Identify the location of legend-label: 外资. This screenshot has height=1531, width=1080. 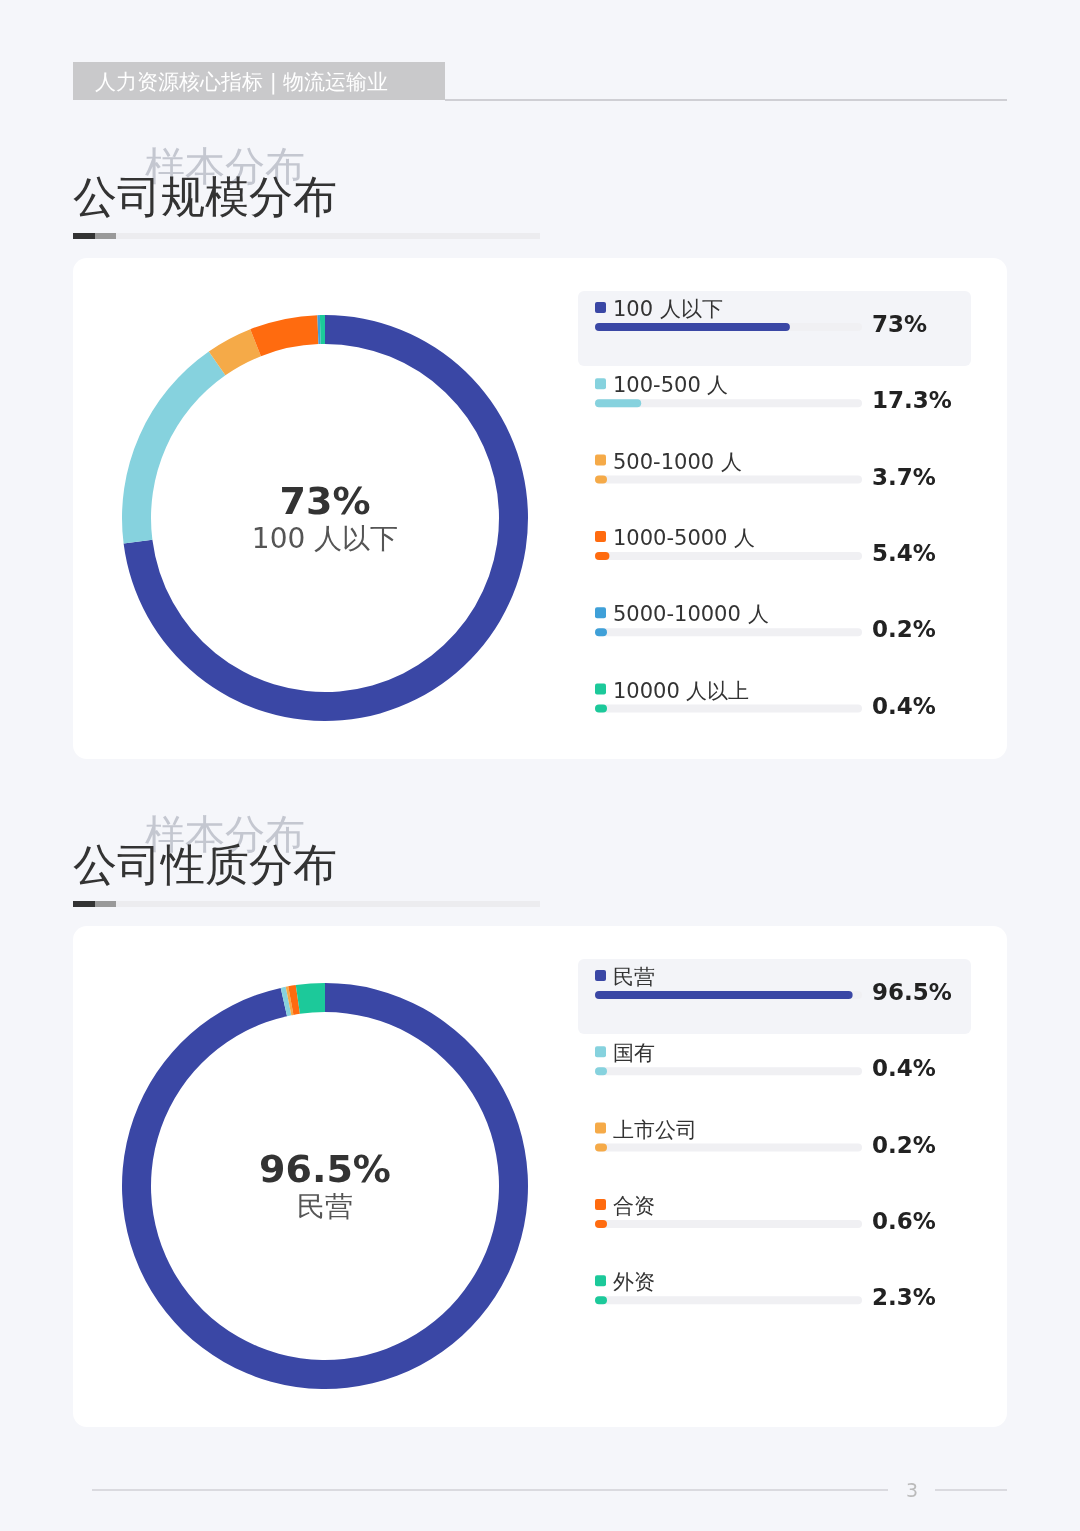
(634, 1282).